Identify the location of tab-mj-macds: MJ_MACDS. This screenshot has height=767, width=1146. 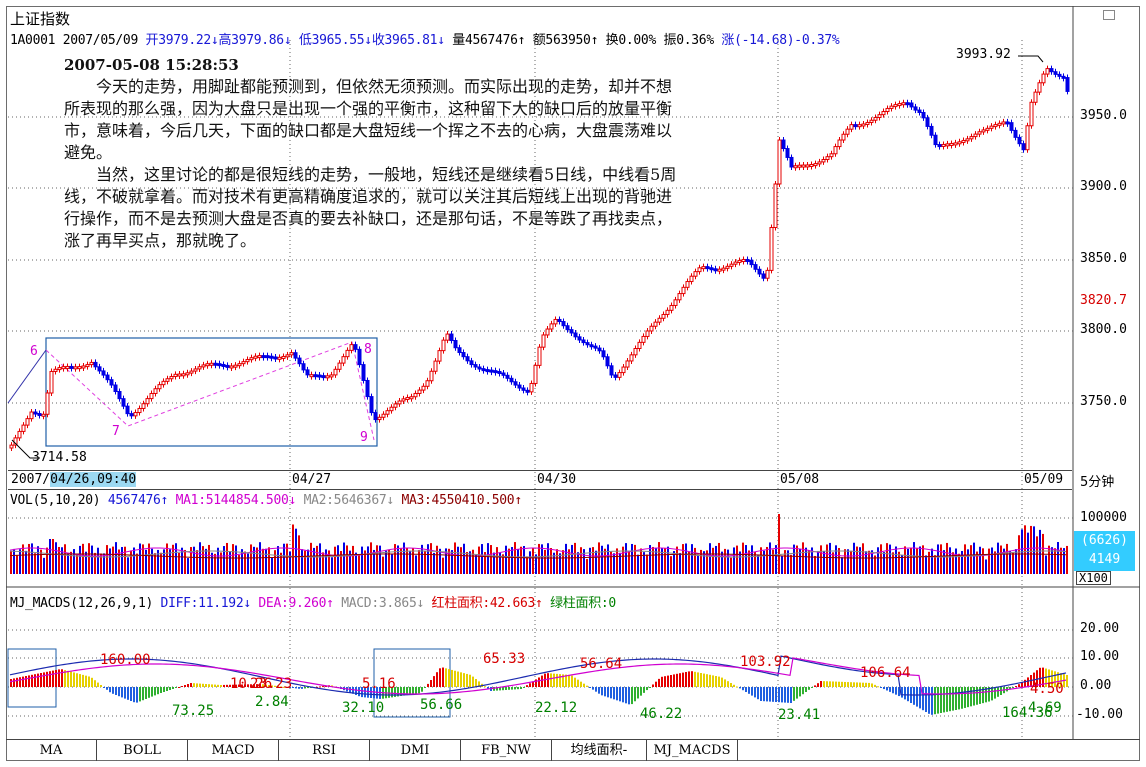
(692, 750).